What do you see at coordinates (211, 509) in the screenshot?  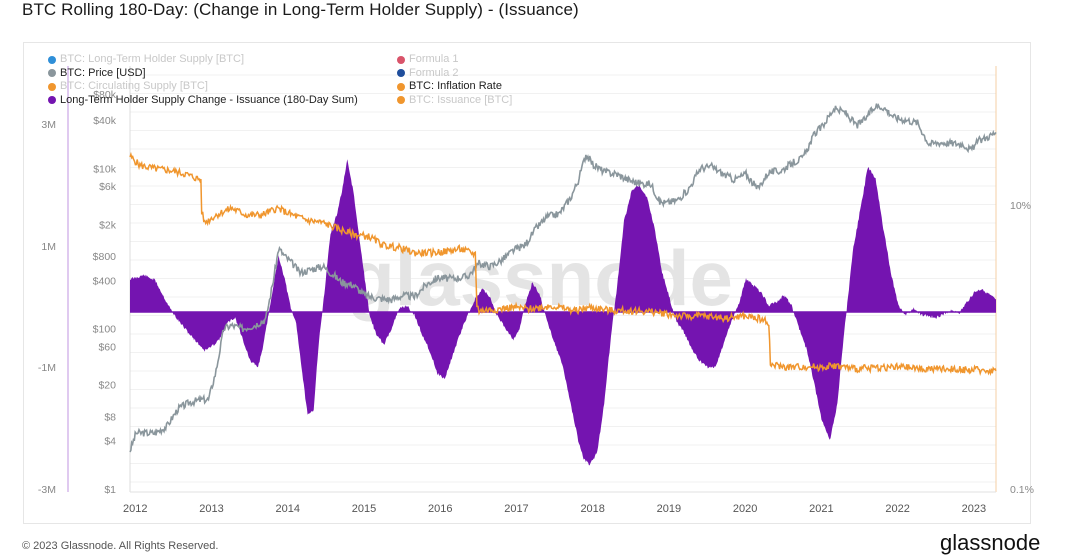 I see `x-axis-tick-label: 2013` at bounding box center [211, 509].